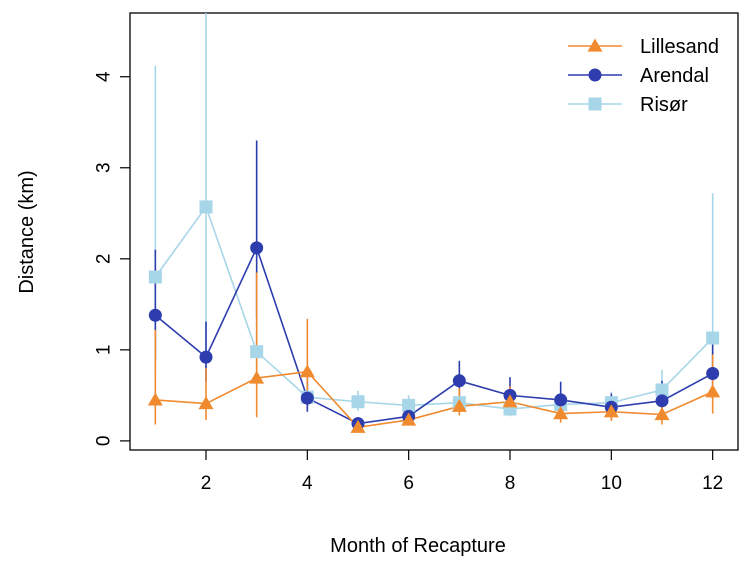  What do you see at coordinates (104, 350) in the screenshot?
I see `y-tick-label: 1` at bounding box center [104, 350].